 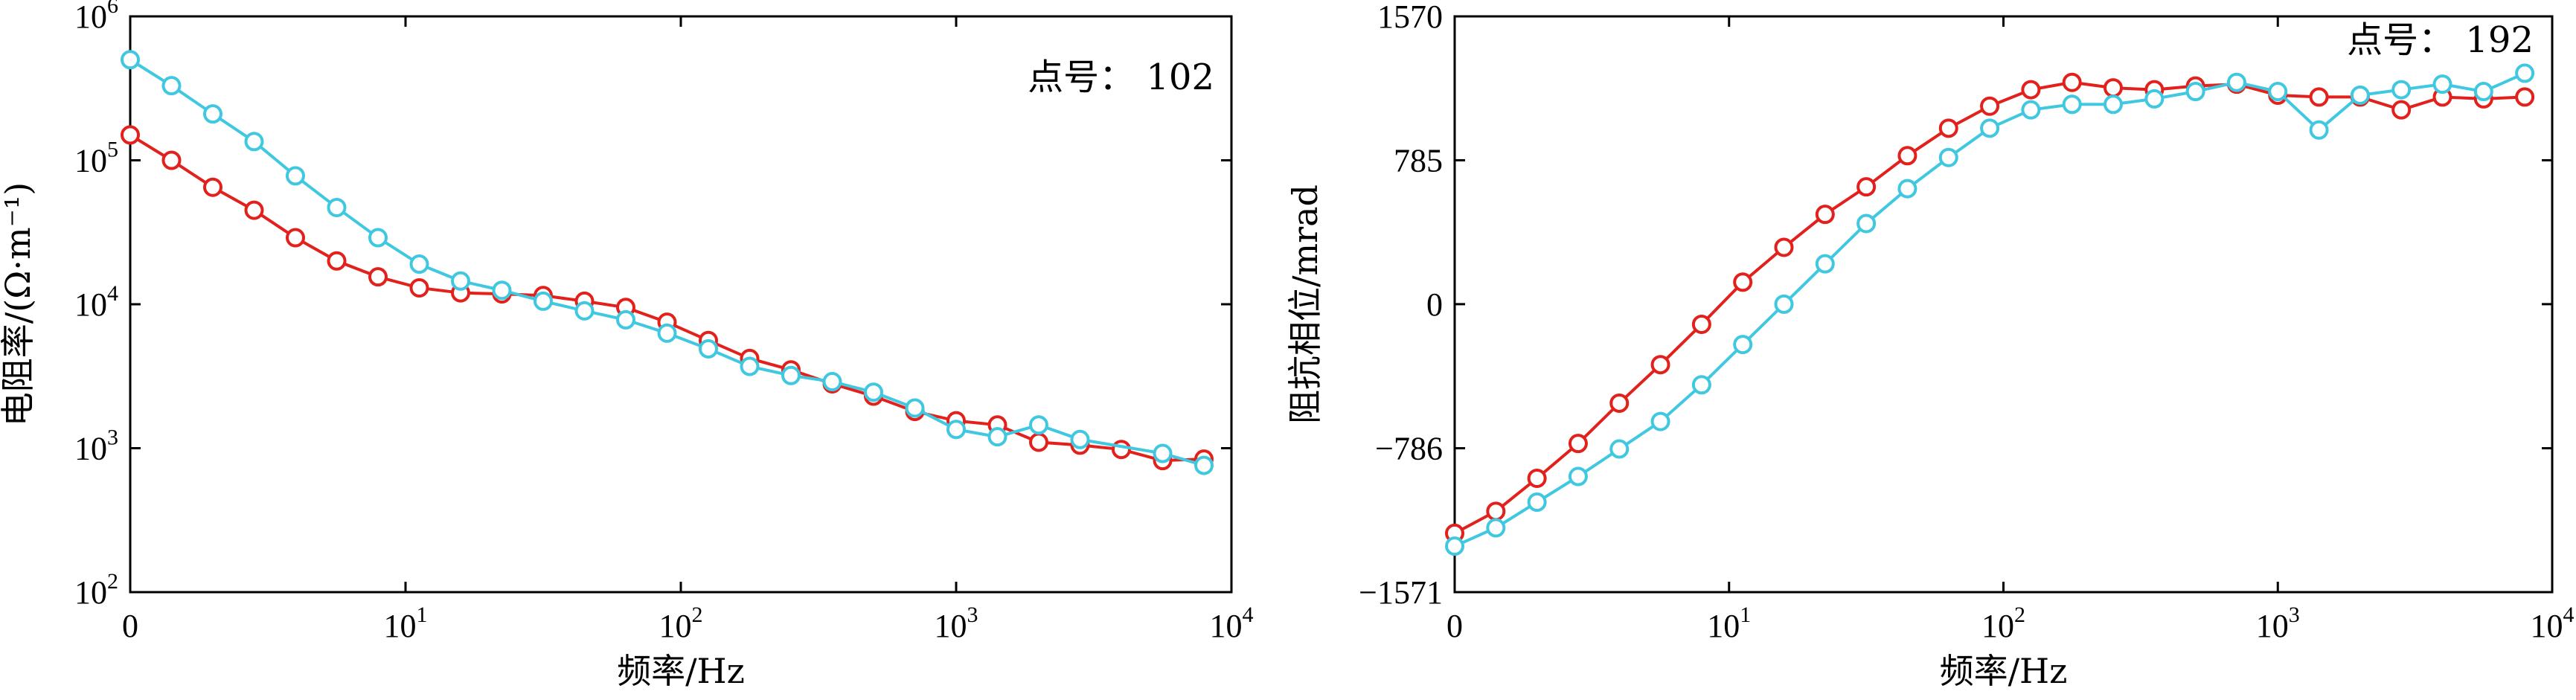 What do you see at coordinates (1409, 449) in the screenshot?
I see `y-tick-label: −786` at bounding box center [1409, 449].